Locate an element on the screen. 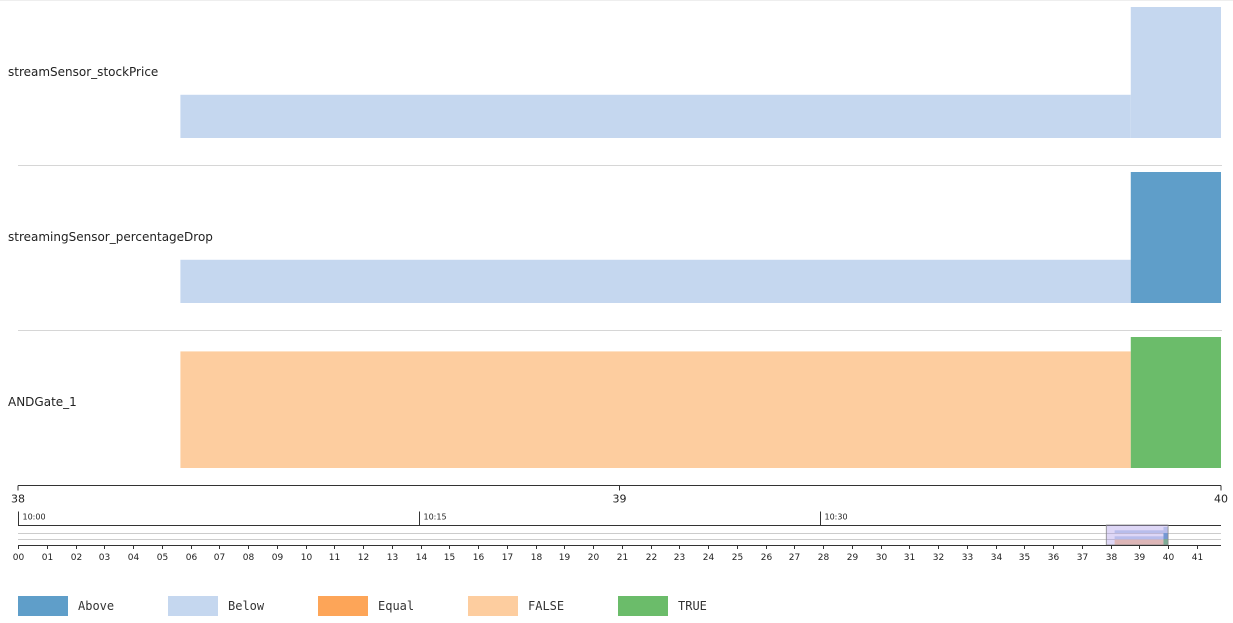 This screenshot has height=623, width=1233. main-axis-tick-label: 40 is located at coordinates (1221, 499).